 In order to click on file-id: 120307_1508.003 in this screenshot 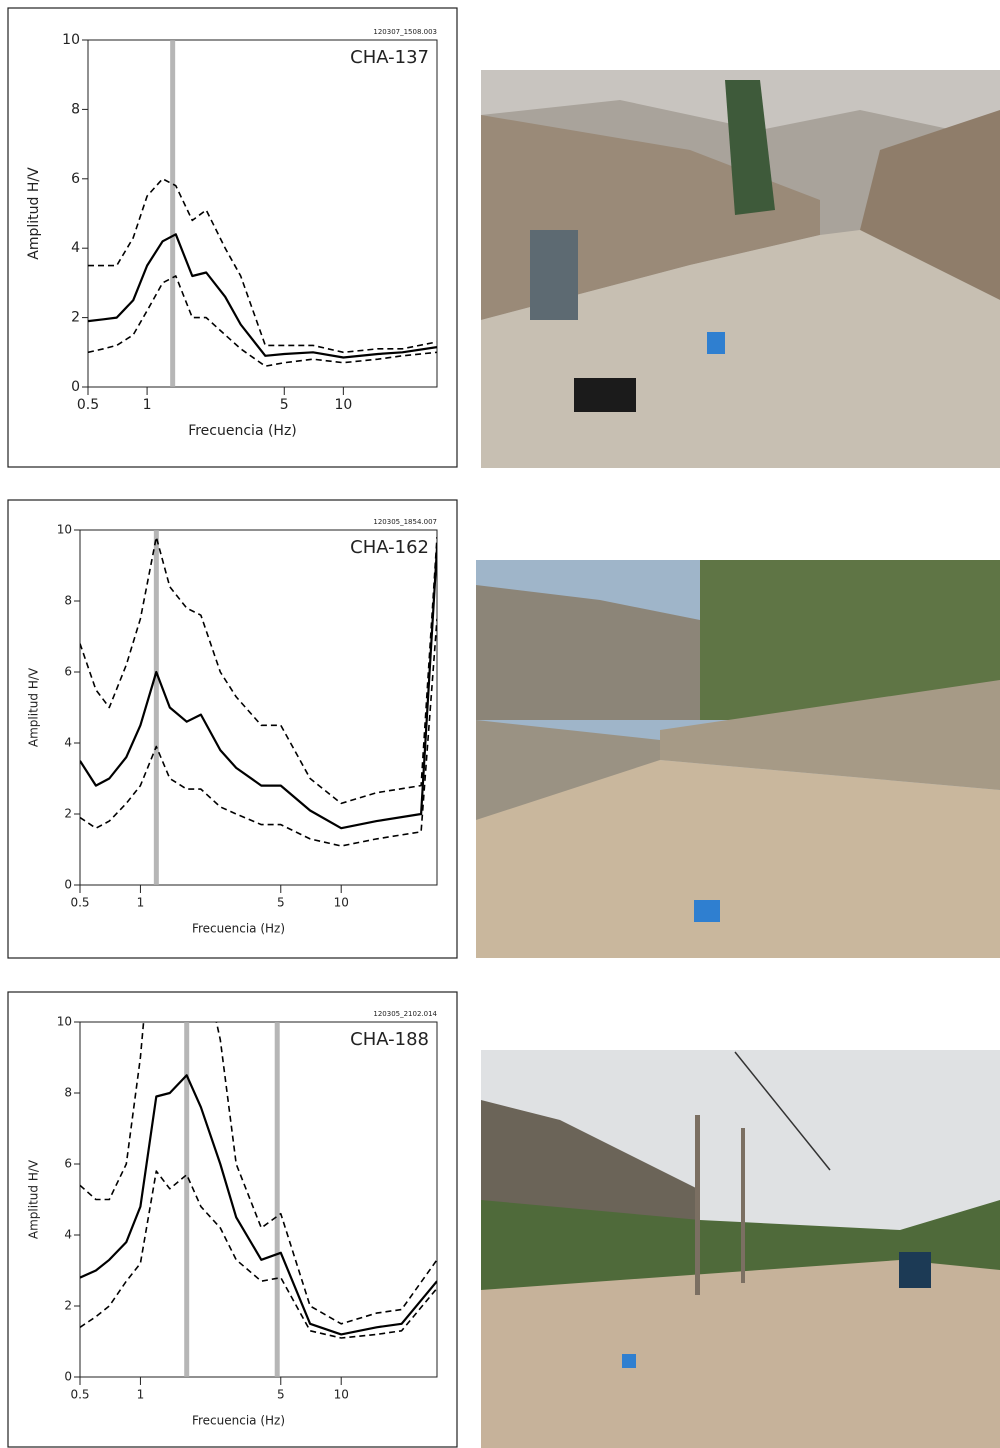, I will do `click(405, 32)`.